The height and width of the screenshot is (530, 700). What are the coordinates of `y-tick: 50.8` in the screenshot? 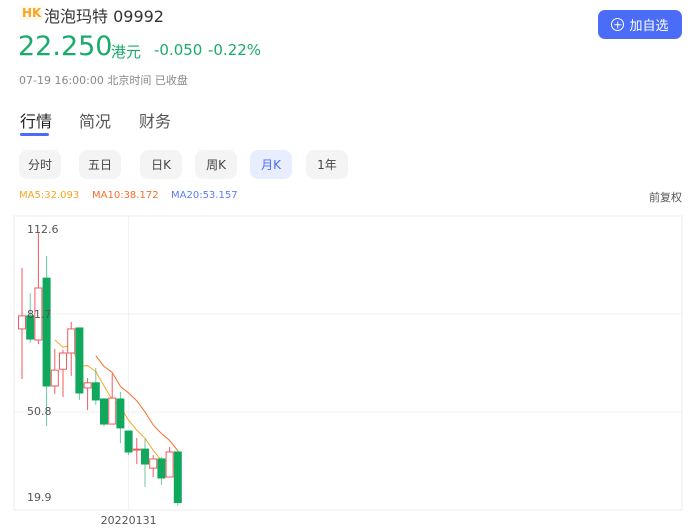 It's located at (39, 411).